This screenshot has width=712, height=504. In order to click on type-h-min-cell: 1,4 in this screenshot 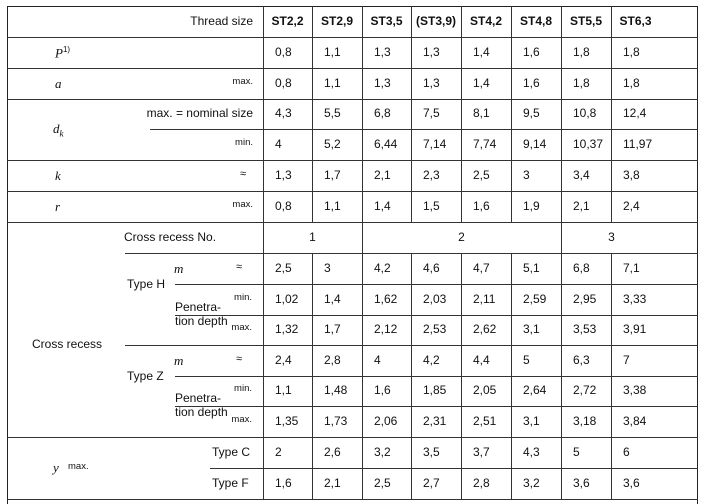, I will do `click(332, 298)`.